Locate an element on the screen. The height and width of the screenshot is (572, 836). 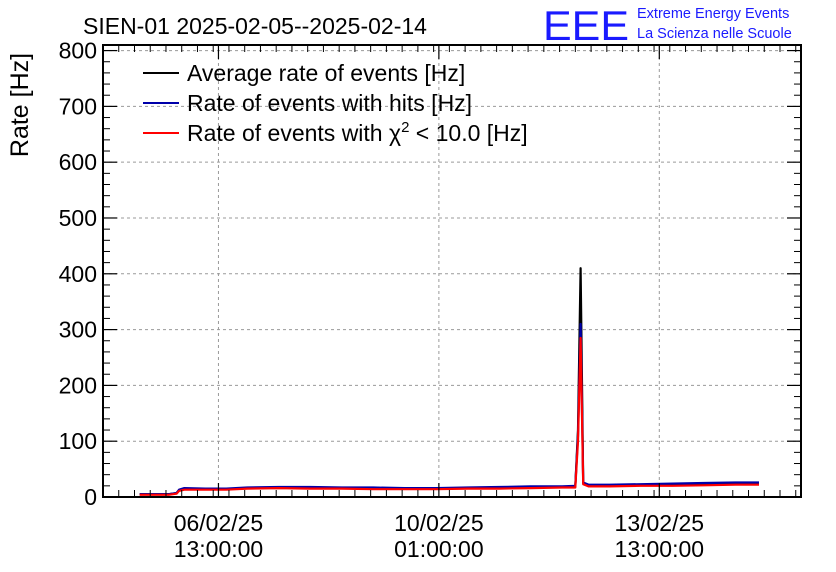
x-tick-label-date: 06/02/25 is located at coordinates (219, 523).